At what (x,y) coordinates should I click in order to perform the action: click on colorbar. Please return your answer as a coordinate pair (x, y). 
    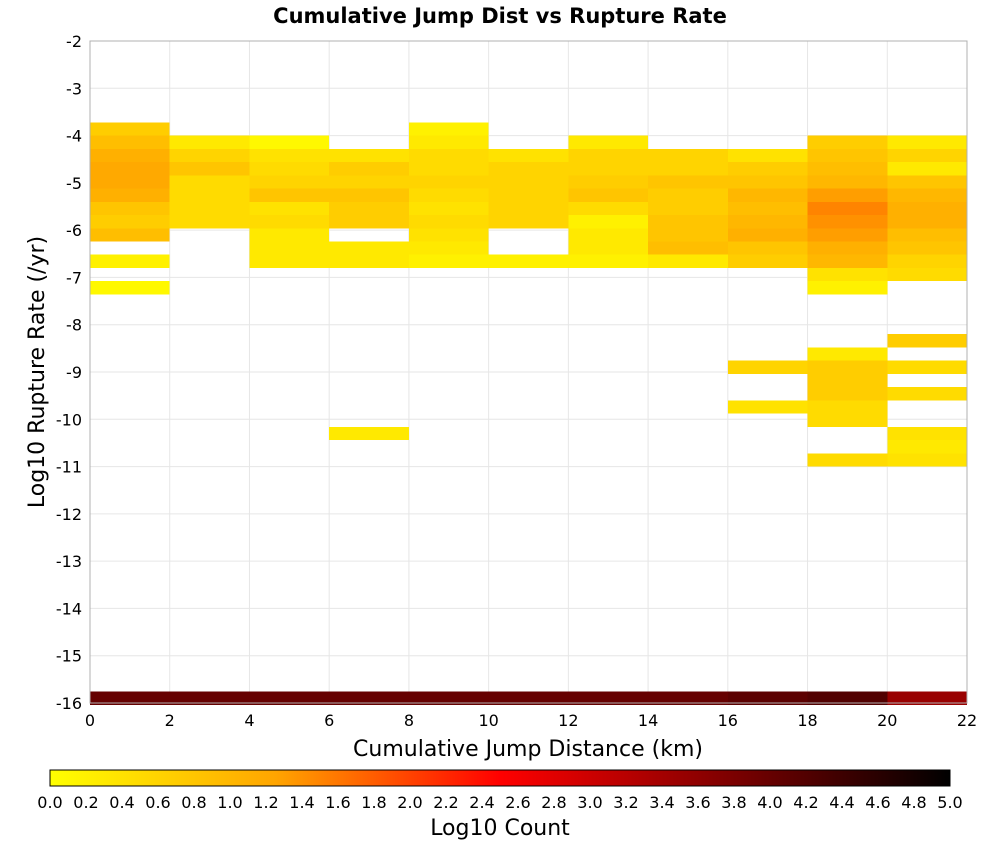
    Looking at the image, I should click on (500, 778).